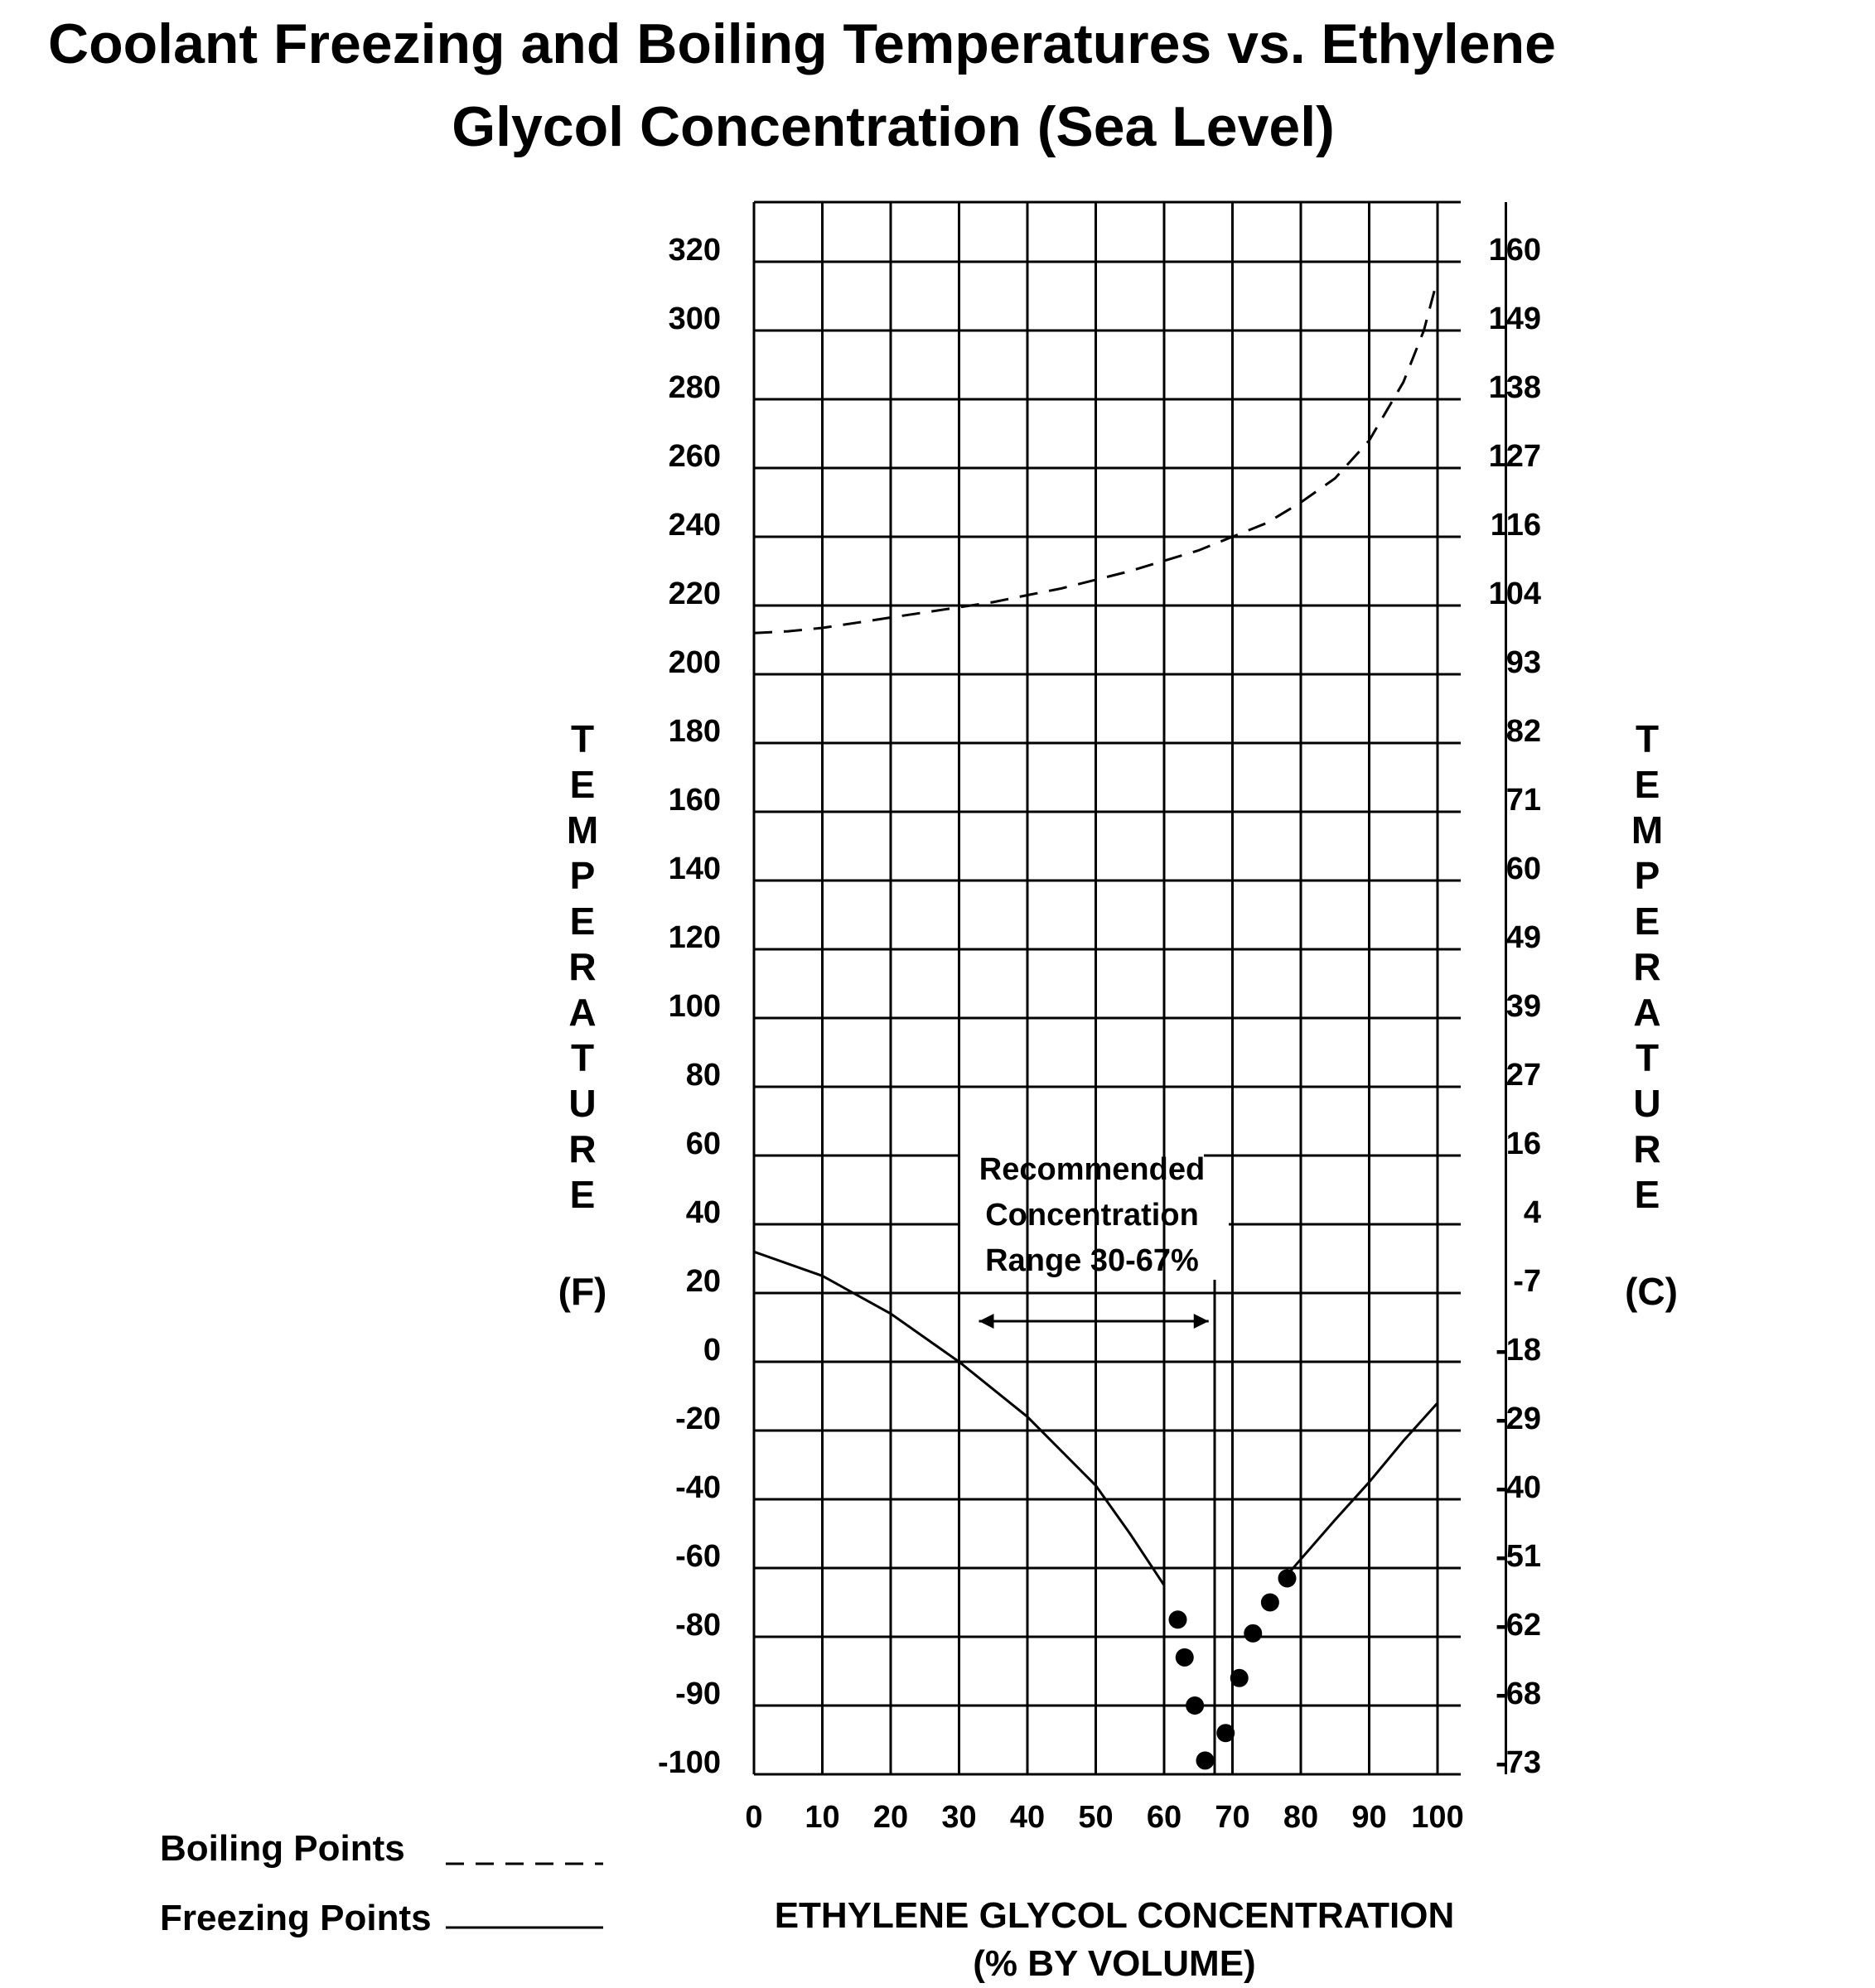  What do you see at coordinates (1518, 1350) in the screenshot?
I see `y-tick-label-right: -18` at bounding box center [1518, 1350].